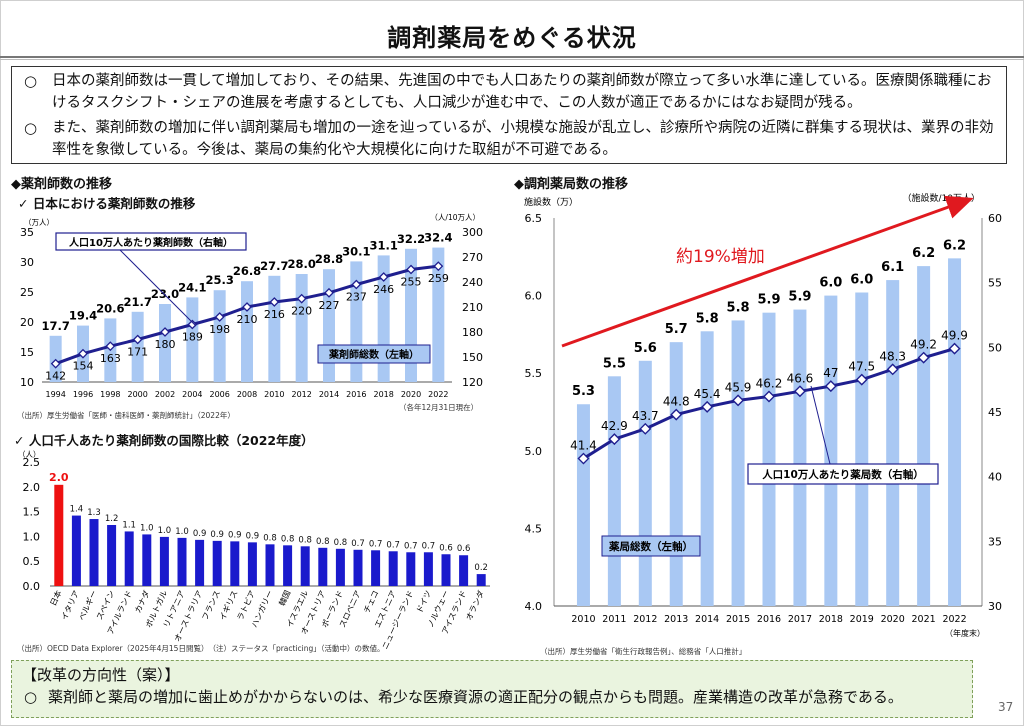 The height and width of the screenshot is (726, 1024). I want to click on intl-bar-label: 0.8, so click(341, 543).